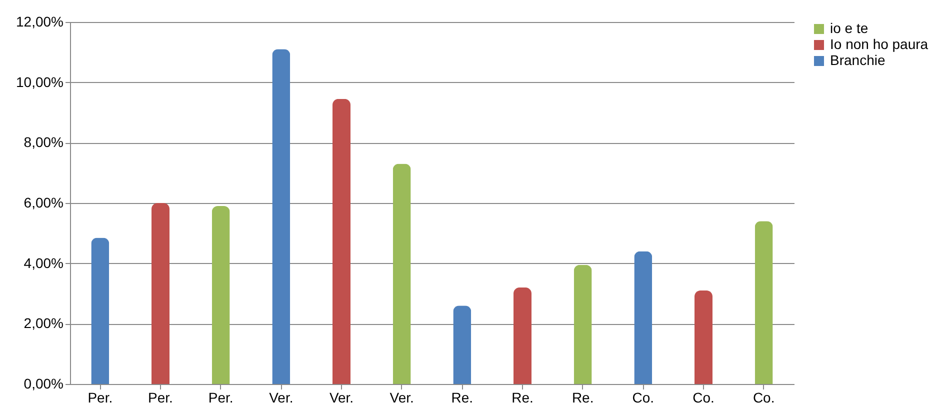 This screenshot has height=420, width=944. What do you see at coordinates (40, 82) in the screenshot?
I see `y-tick-label: 10,00%` at bounding box center [40, 82].